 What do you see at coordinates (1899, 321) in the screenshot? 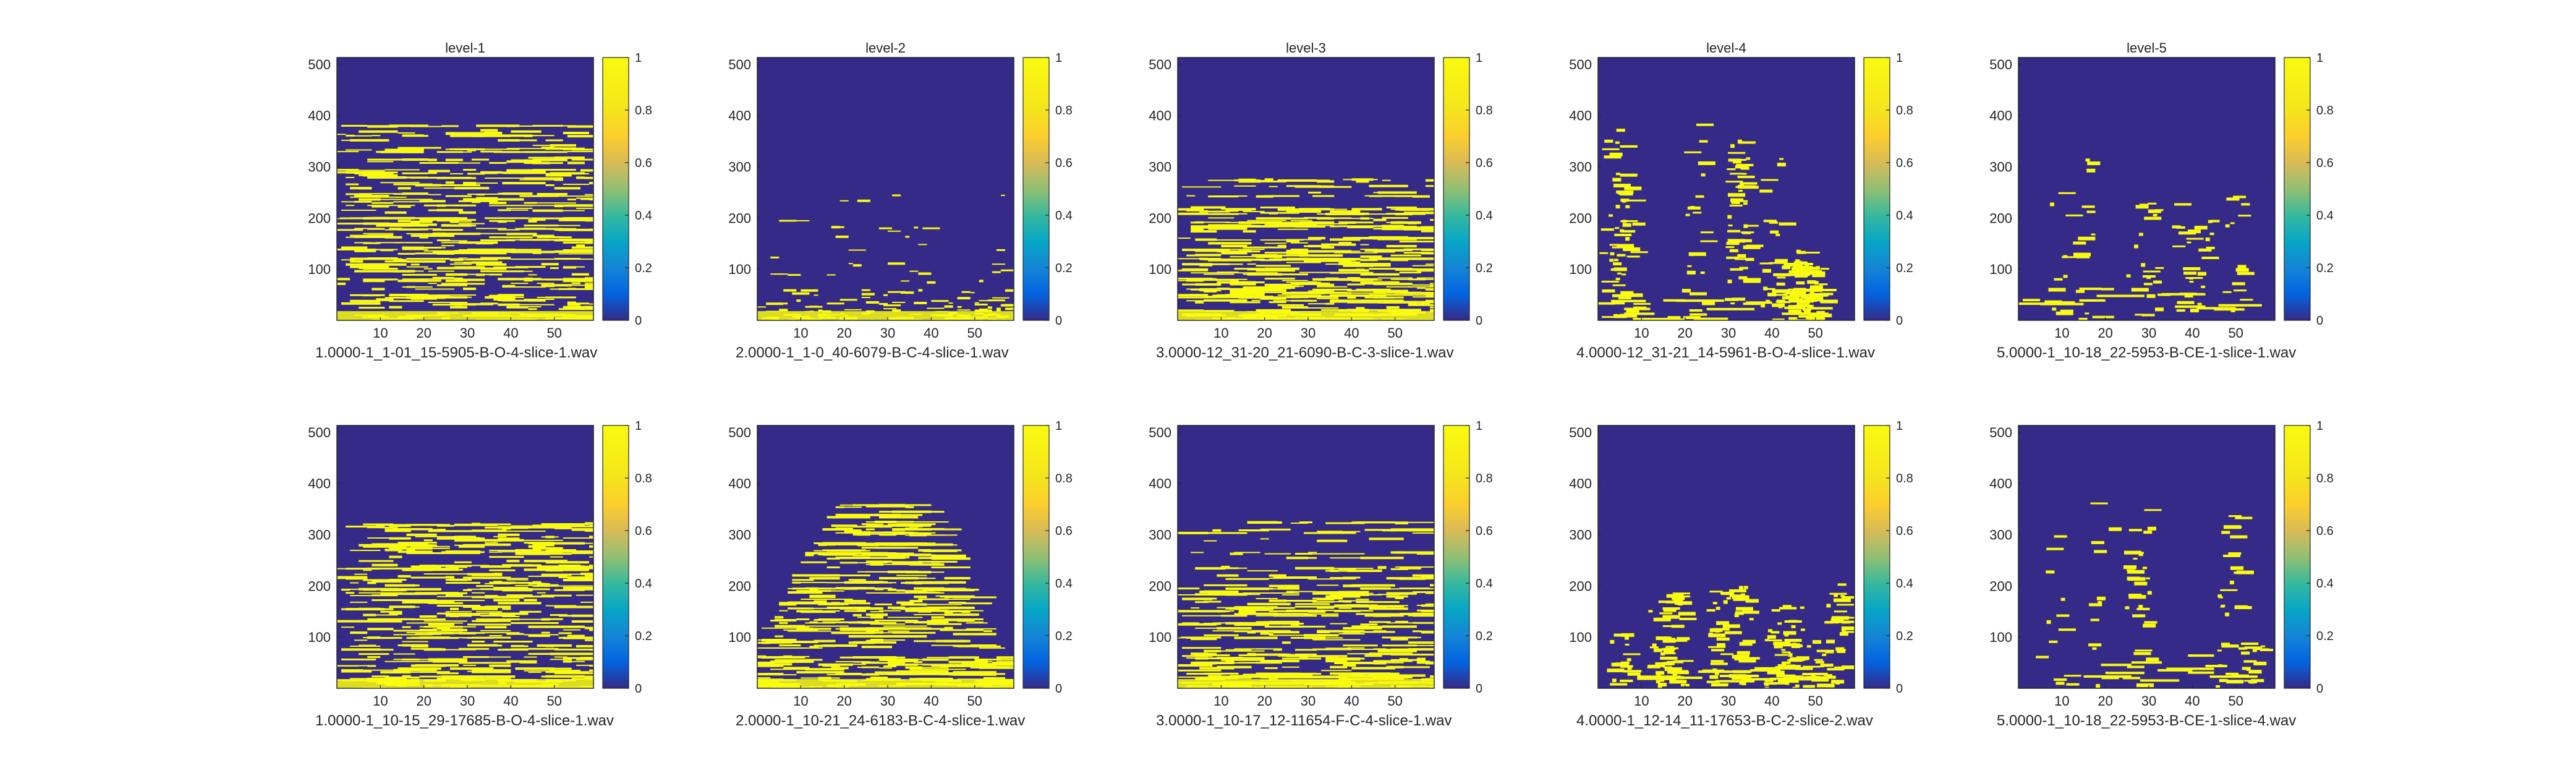
I see `colorbar-tick-label: 0` at bounding box center [1899, 321].